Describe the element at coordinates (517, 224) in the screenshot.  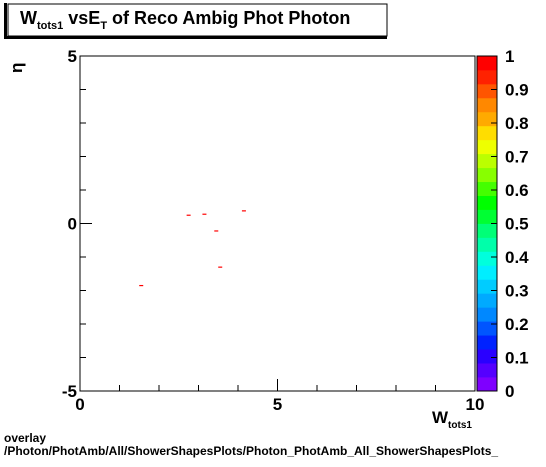
I see `colorbar-tick-label: 0.5` at that location.